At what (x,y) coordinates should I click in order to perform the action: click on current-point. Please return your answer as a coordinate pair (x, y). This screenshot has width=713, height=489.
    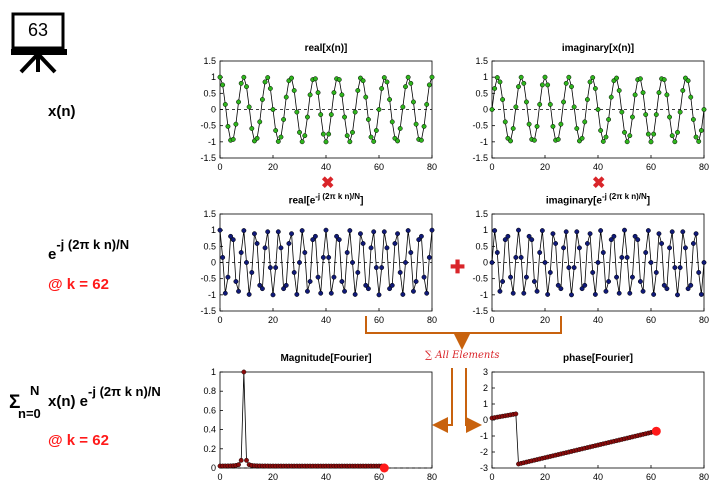
    Looking at the image, I should click on (656, 431).